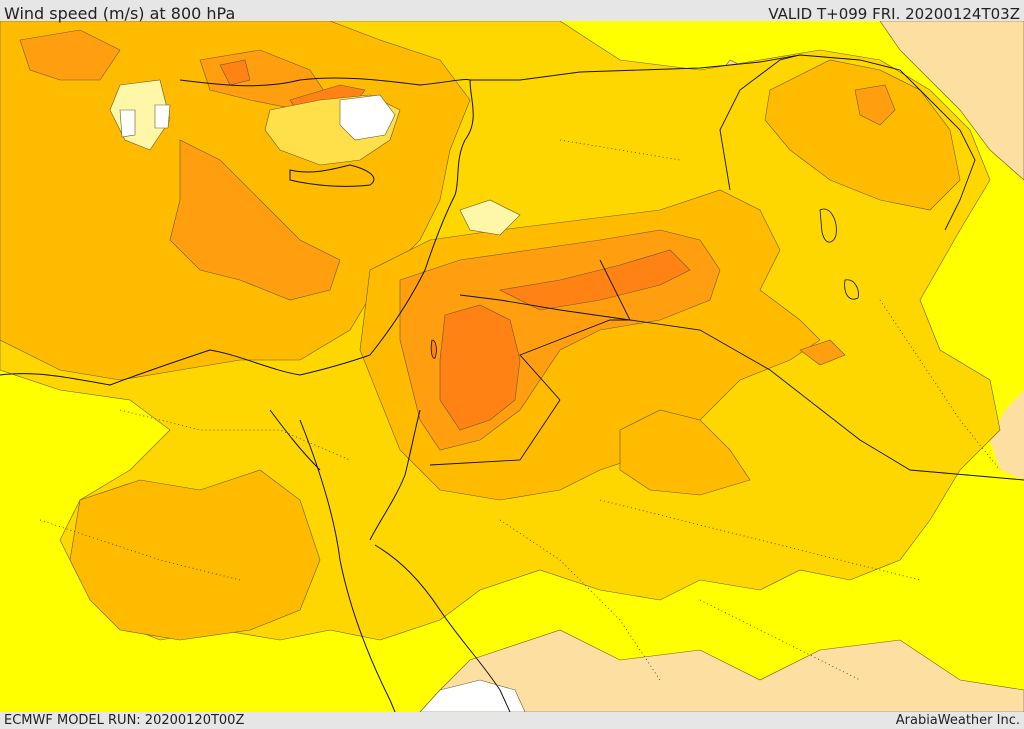 The width and height of the screenshot is (1024, 729). I want to click on low-wind-land-ne, so click(951, 101).